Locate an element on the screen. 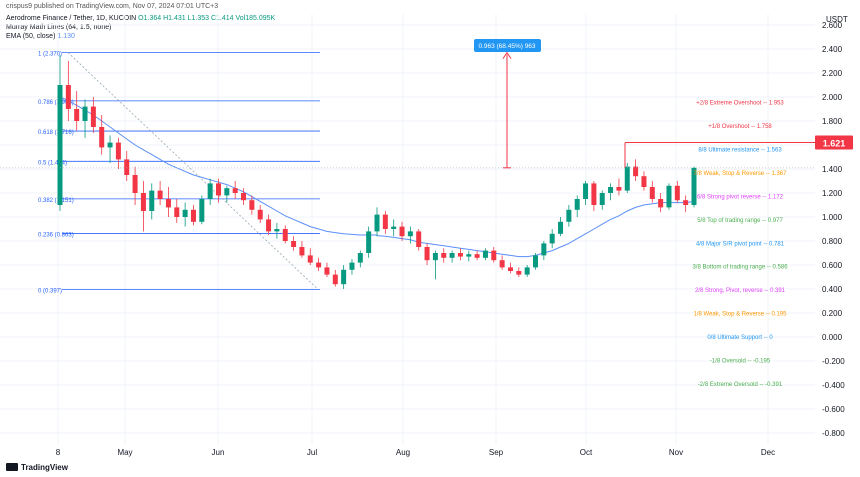  symbol-title: Aerodrome Finance / Tether, 1D, KUCOIN is located at coordinates (71, 18).